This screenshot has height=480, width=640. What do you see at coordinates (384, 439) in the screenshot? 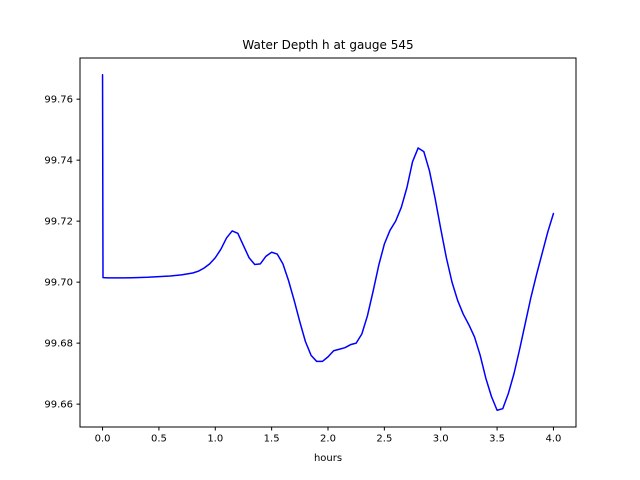
I see `x-tick-label: 2.5` at bounding box center [384, 439].